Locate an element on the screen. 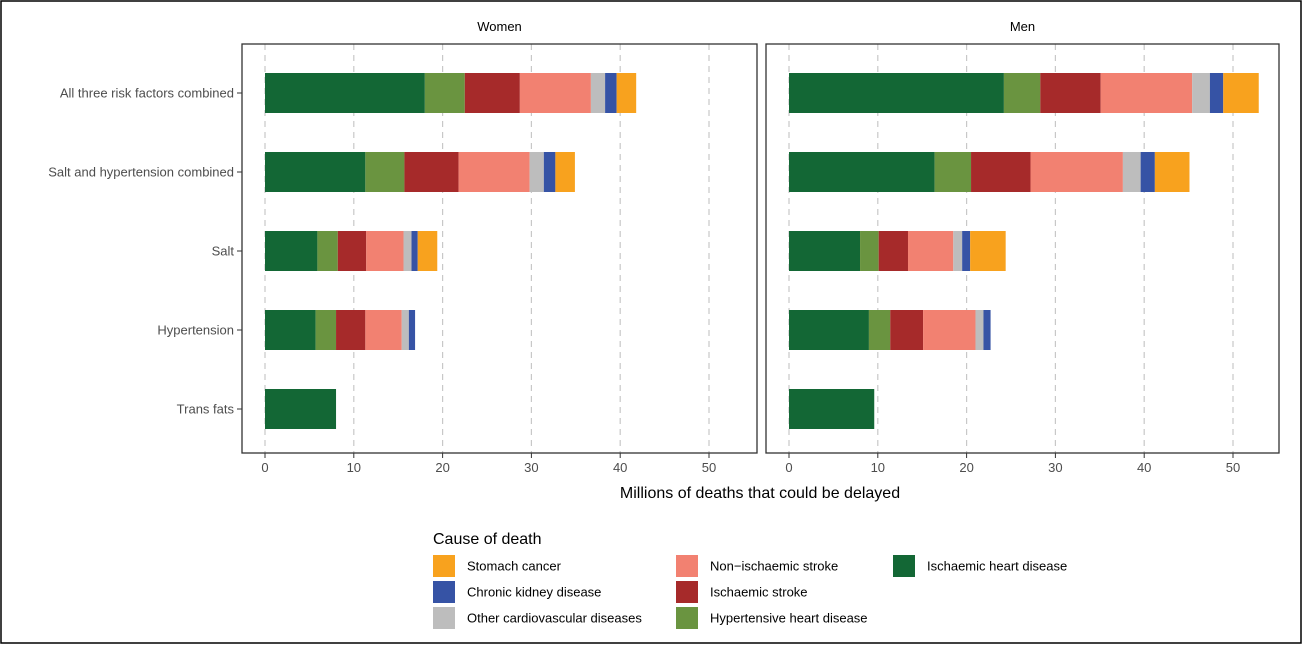 Image resolution: width=1302 pixels, height=649 pixels. legend-label: Hypertensive heart disease is located at coordinates (789, 618).